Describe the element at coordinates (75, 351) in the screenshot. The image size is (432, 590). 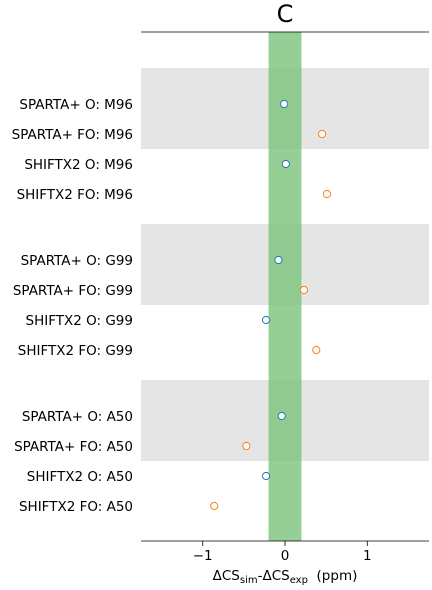
I see `row-label: SHIFTX2 FO: G99` at that location.